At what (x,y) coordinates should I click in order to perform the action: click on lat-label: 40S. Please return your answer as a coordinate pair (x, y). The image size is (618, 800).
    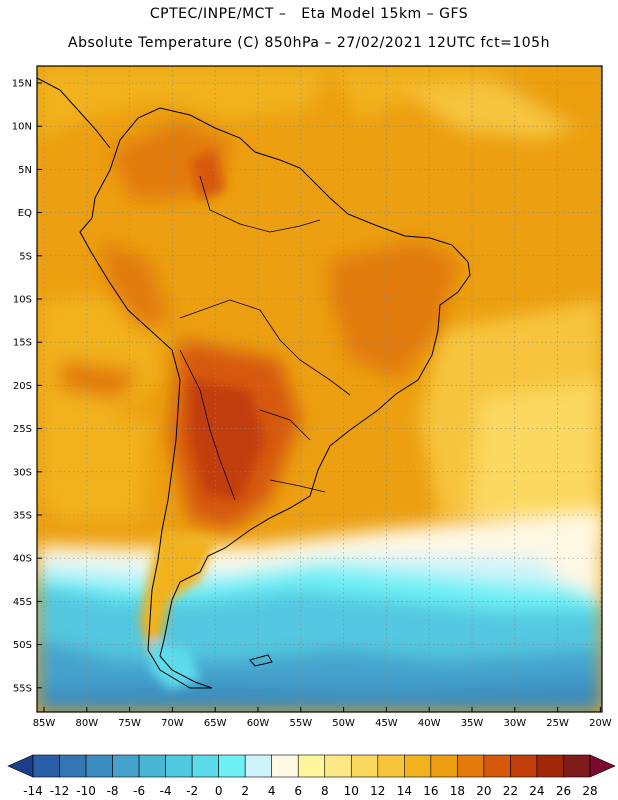
    Looking at the image, I should click on (22, 559).